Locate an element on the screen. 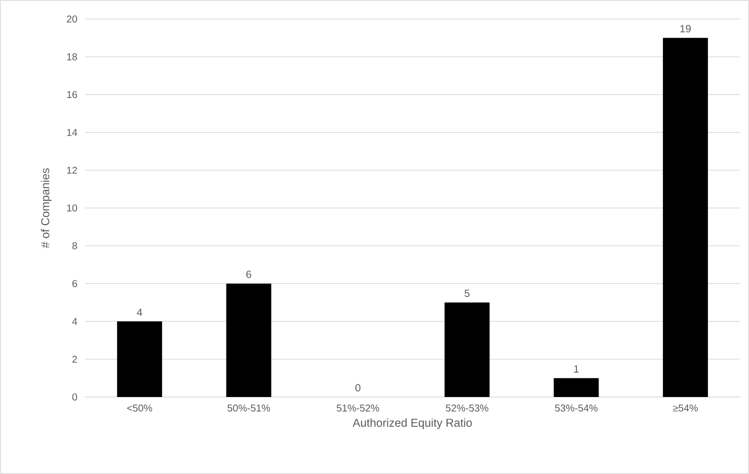  y-tick-label: 0 is located at coordinates (75, 397).